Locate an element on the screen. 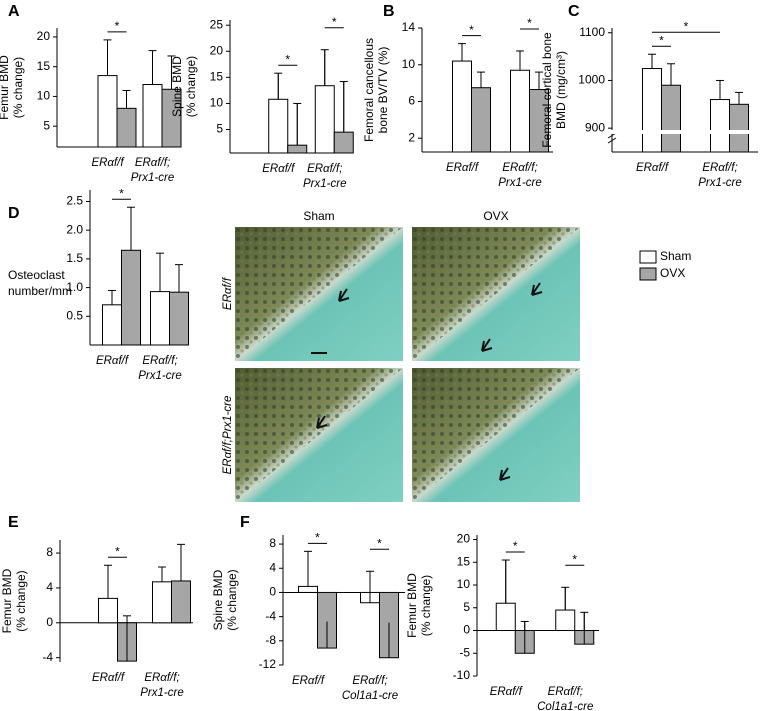  legend-swatch is located at coordinates (648, 274).